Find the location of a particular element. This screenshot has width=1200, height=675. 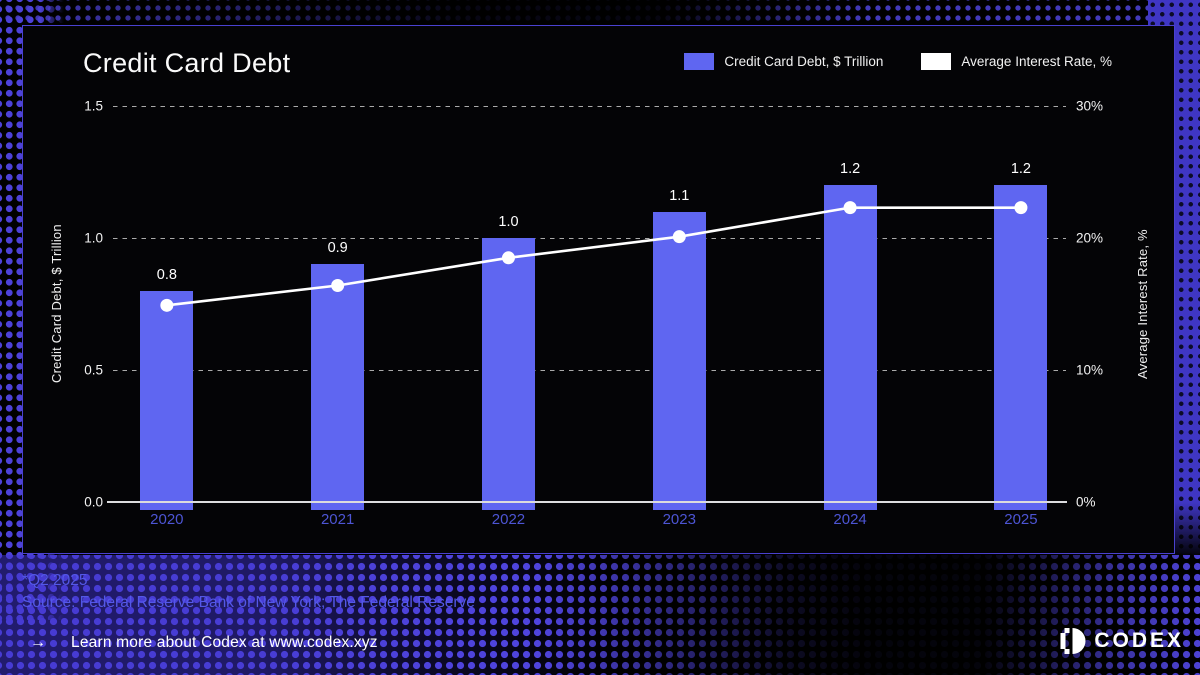

bar-value-label: 0.9 is located at coordinates (337, 248).